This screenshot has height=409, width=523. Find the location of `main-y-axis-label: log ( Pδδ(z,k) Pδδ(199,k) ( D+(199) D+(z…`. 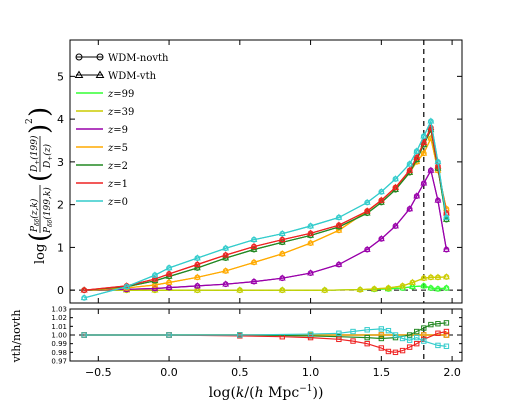

main-y-axis-label: log ( Pδδ(z,k) Pδδ(199,k) ( D+(199) D+(z… is located at coordinates (40, 185).